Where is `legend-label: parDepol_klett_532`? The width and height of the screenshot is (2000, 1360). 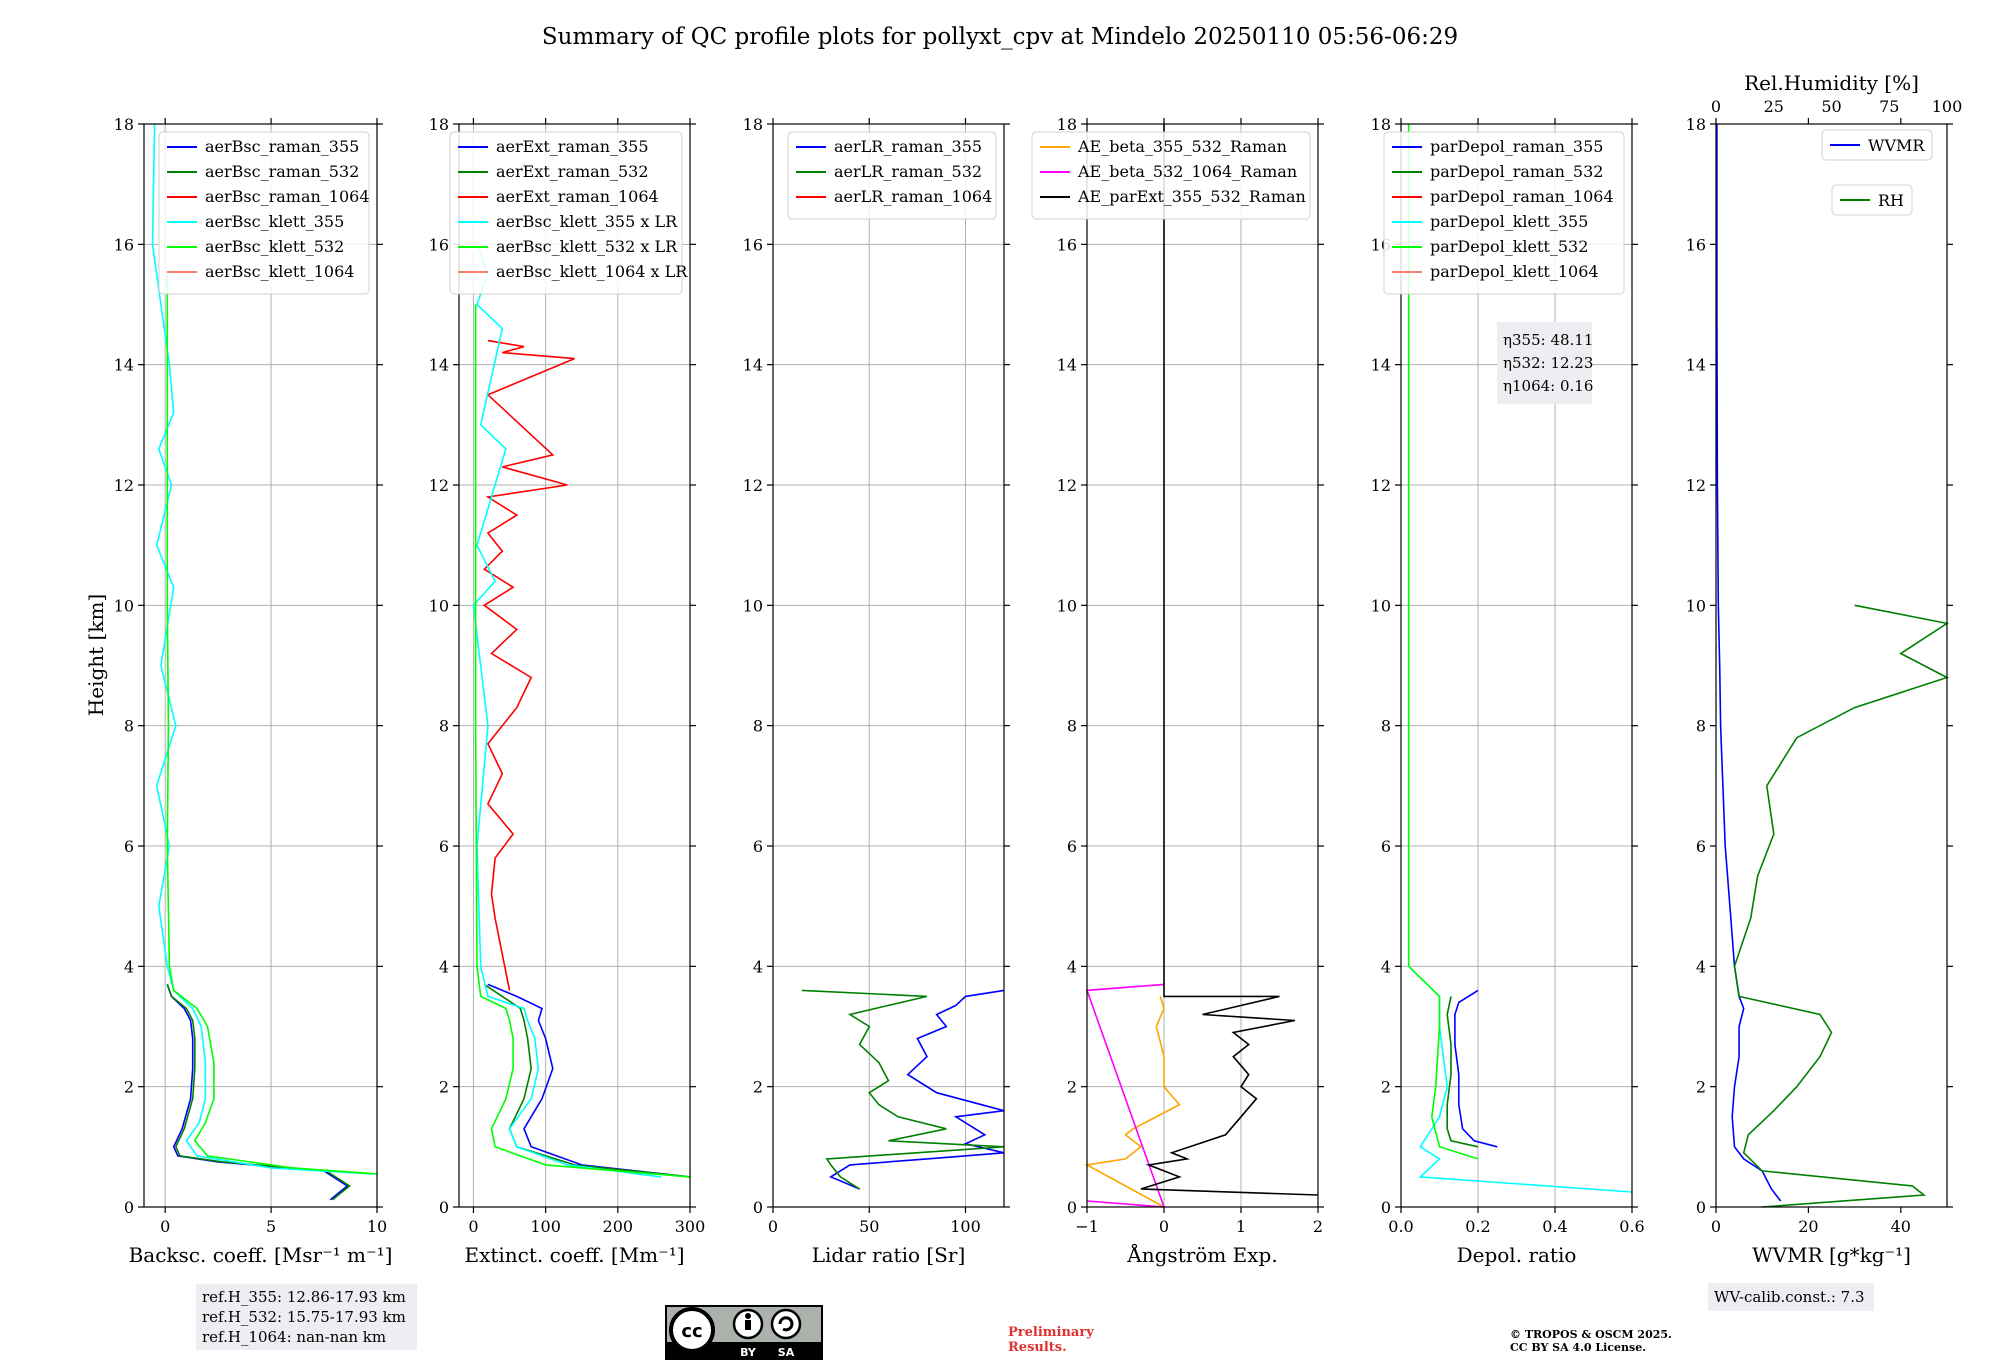 legend-label: parDepol_klett_532 is located at coordinates (1509, 246).